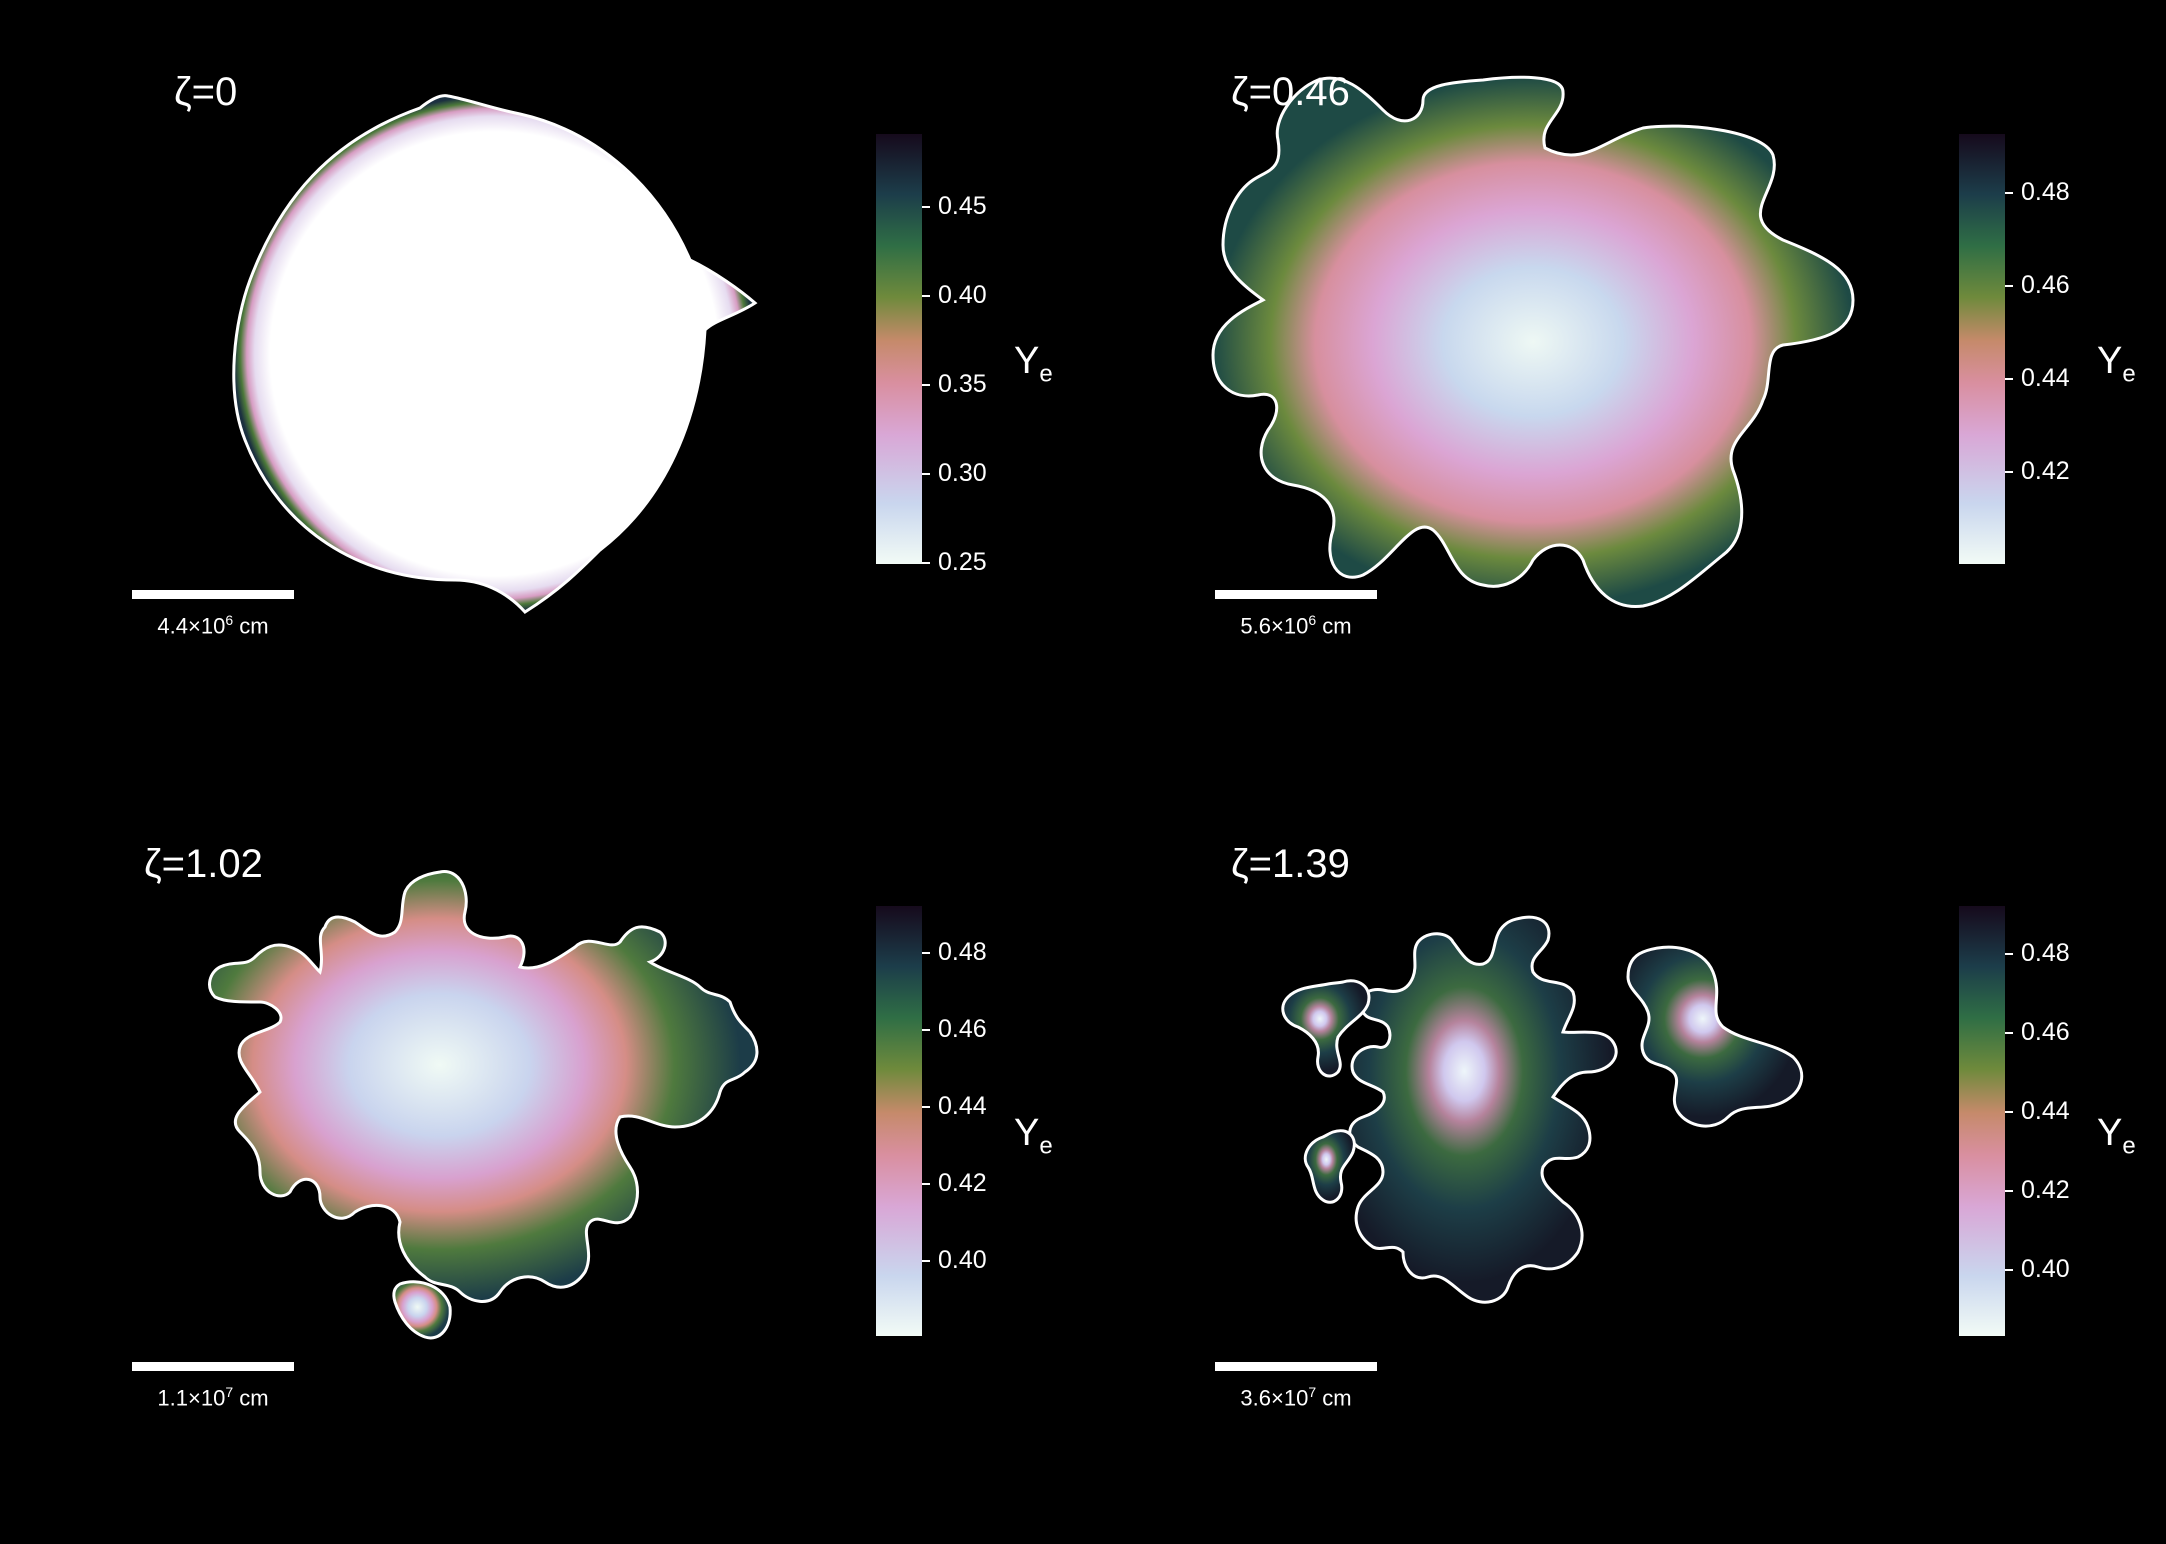  I want to click on scale-label: 3.6×107 cm, so click(1296, 1397).